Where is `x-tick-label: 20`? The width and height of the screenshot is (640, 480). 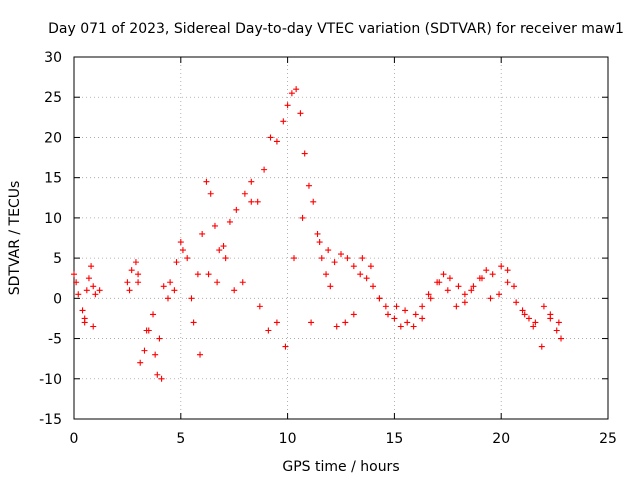 x-tick-label: 20 is located at coordinates (501, 439).